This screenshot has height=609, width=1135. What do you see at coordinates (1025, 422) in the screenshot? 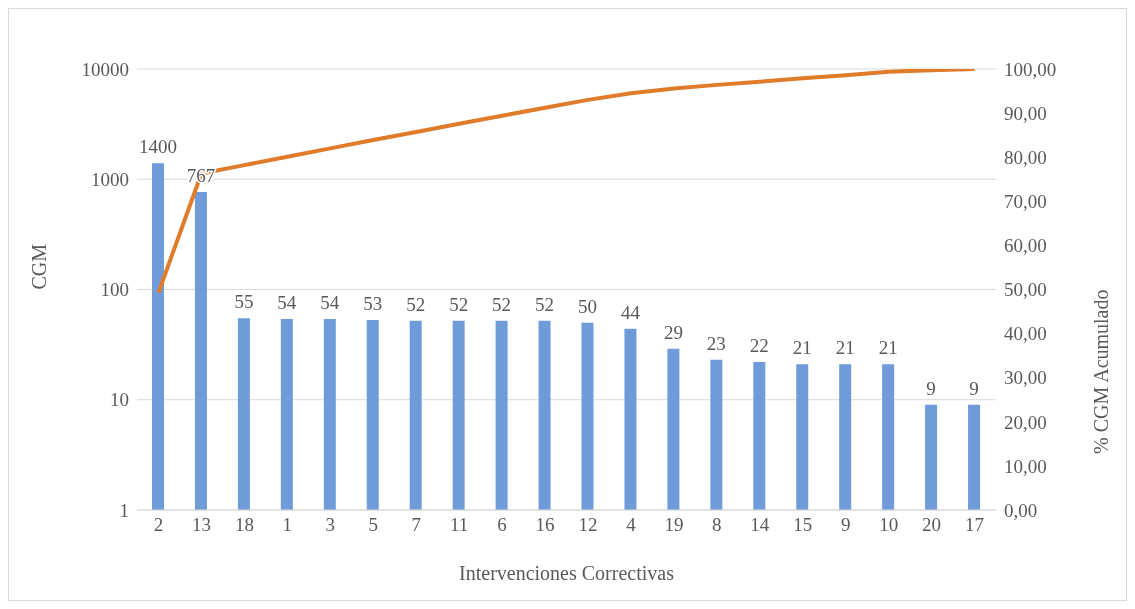
I see `y2-tick-label: 20,00` at bounding box center [1025, 422].